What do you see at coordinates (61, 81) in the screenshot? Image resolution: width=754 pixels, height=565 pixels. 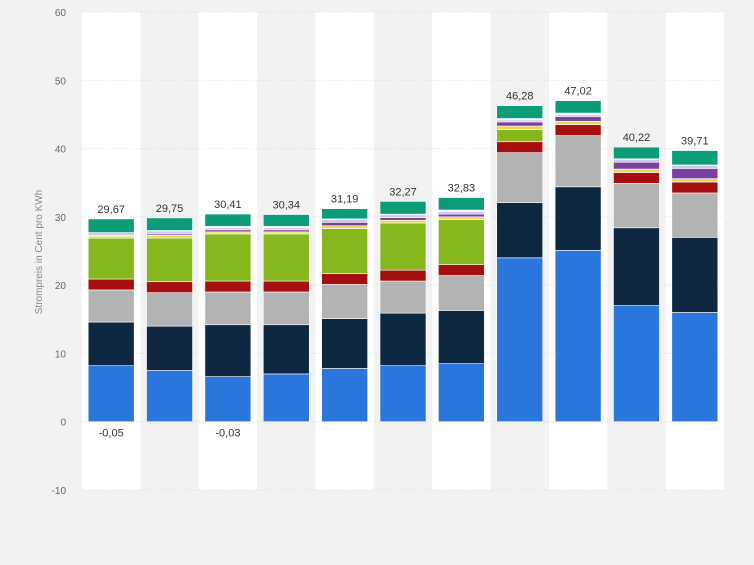 I see `y-tick-label: 50` at bounding box center [61, 81].